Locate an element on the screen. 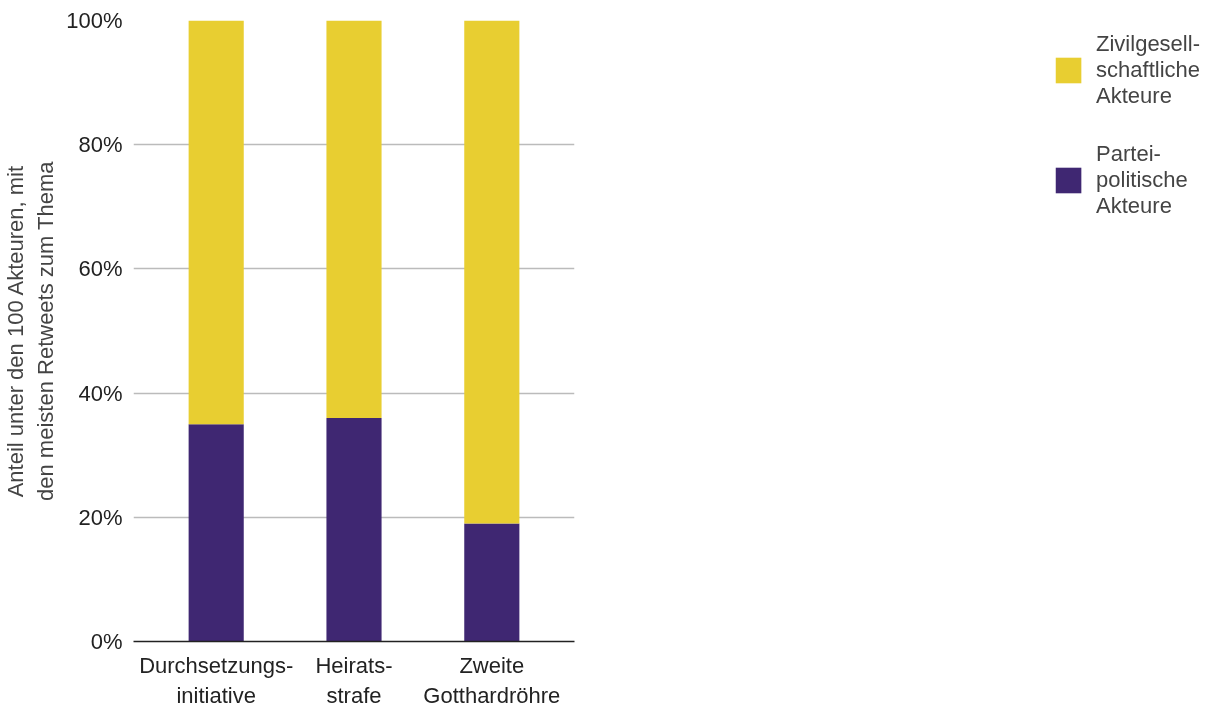 The image size is (1223, 717). y-tick-label: 40% is located at coordinates (100, 393).